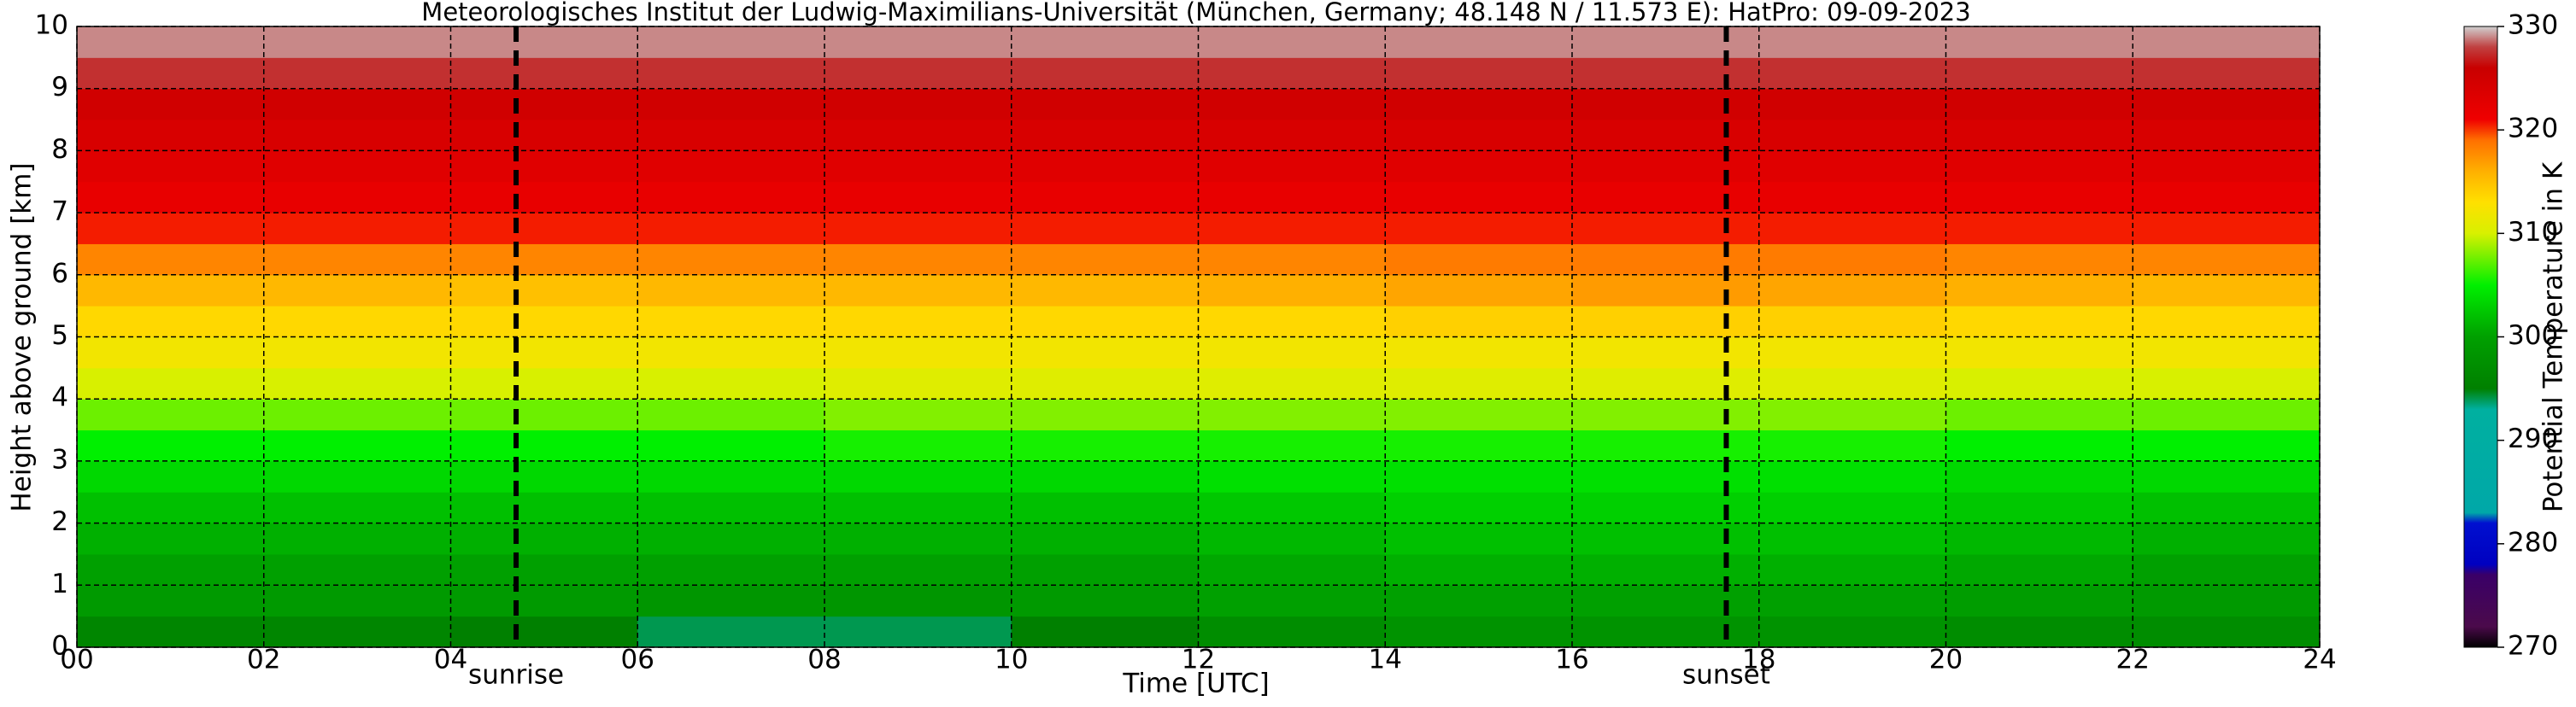 This screenshot has height=707, width=2576. What do you see at coordinates (1195, 684) in the screenshot?
I see `x-axis-label: Time [UTC]` at bounding box center [1195, 684].